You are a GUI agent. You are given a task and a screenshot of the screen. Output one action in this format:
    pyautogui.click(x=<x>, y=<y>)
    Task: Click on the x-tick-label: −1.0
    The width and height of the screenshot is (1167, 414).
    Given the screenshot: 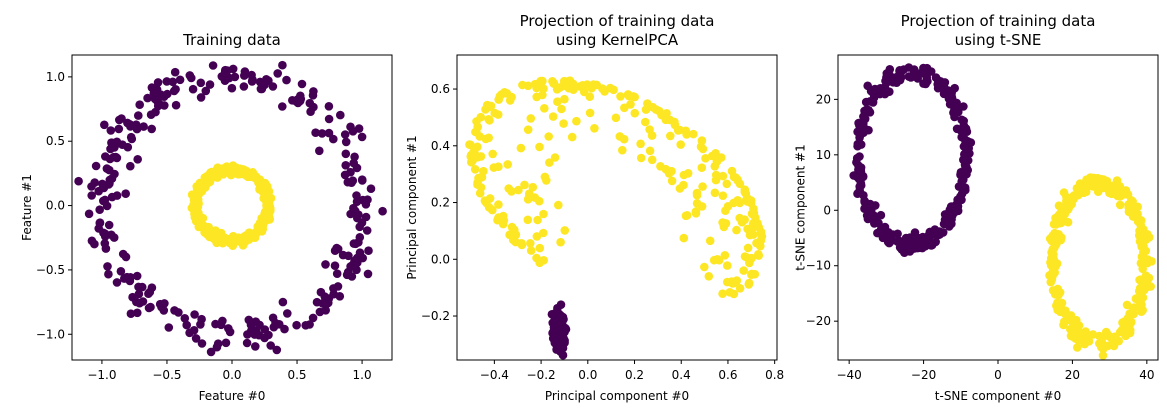 What is the action you would take?
    pyautogui.click(x=101, y=375)
    